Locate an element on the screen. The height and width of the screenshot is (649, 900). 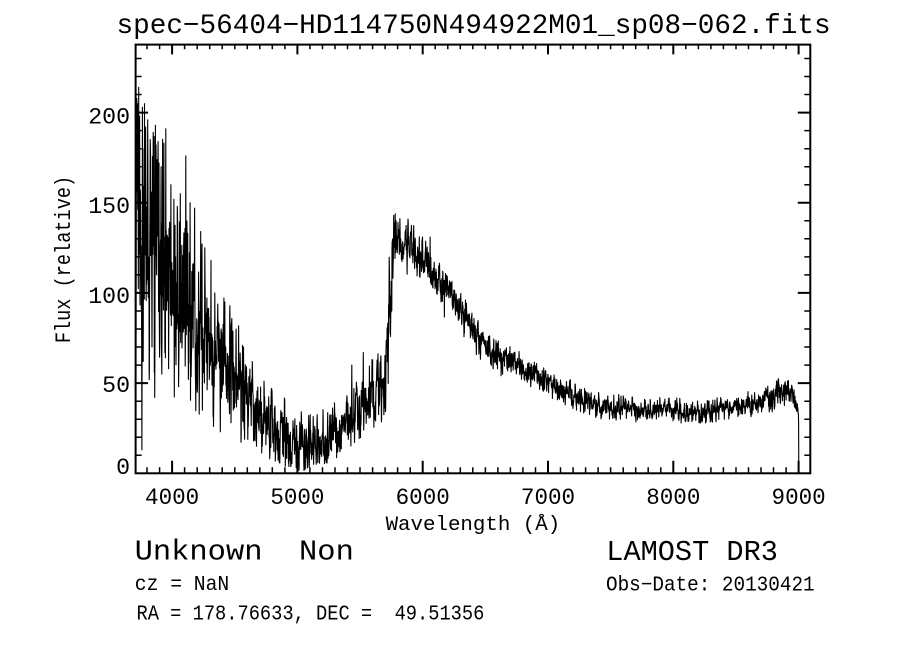
svg-text: cz = NaN is located at coordinates (182, 586).